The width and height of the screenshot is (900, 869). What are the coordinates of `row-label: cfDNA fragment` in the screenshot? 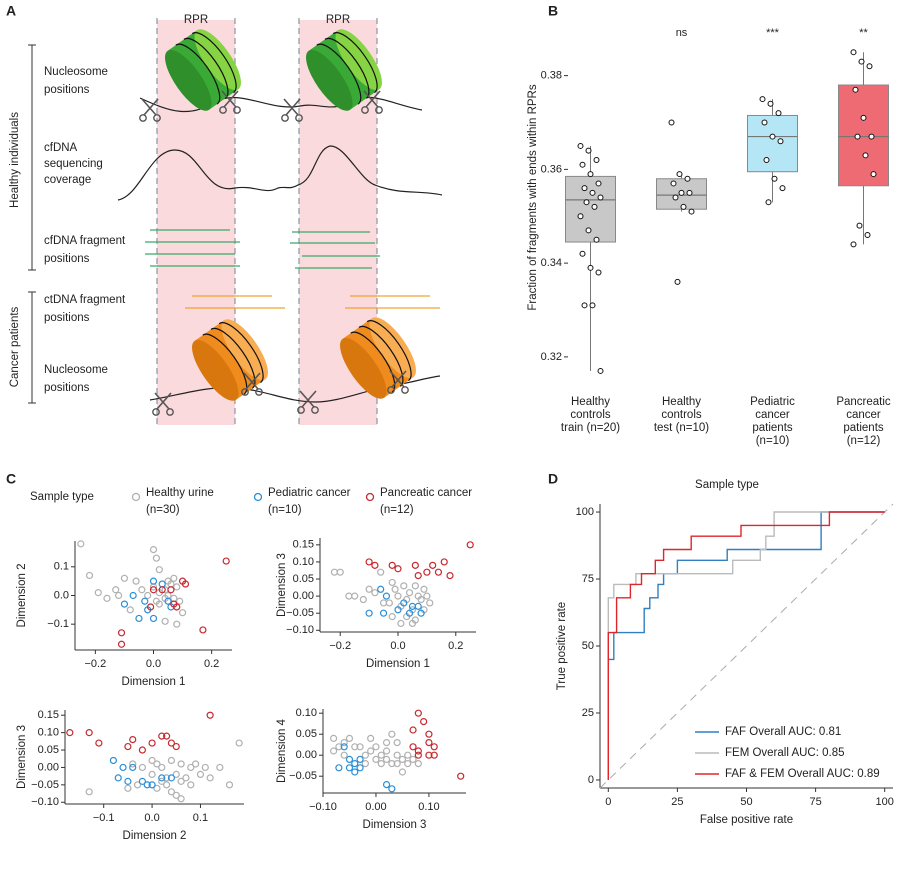 It's located at (85, 241).